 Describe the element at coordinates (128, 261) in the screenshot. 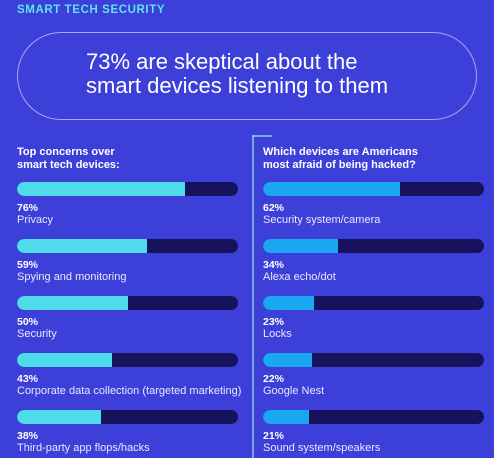

I see `concern-item: 59% Spying and monitoring` at that location.